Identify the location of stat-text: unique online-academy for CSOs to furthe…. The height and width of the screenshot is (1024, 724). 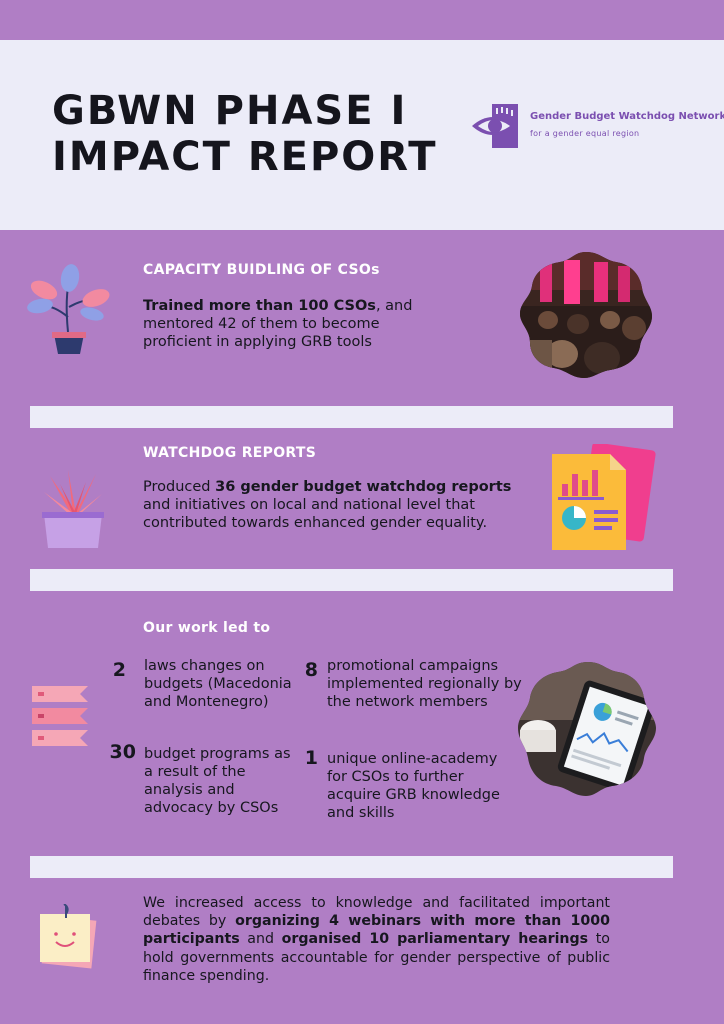
(413, 786).